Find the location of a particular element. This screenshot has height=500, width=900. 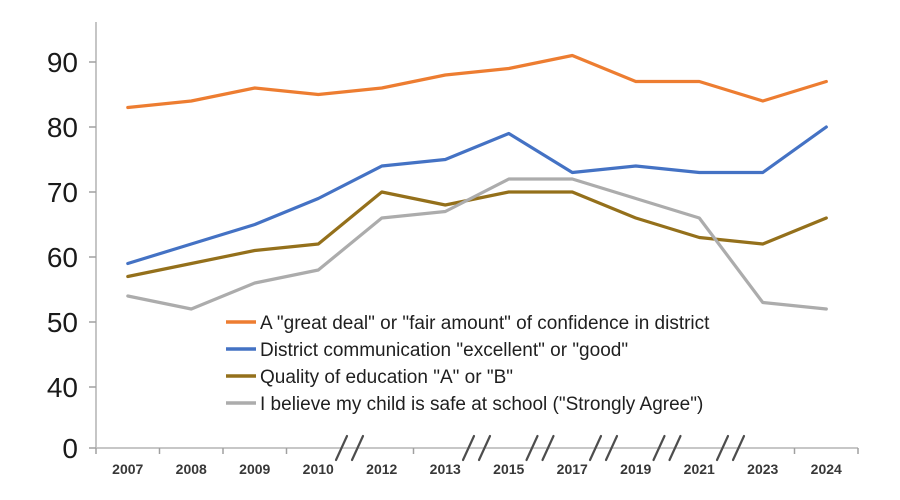

x-tick-label: 2008 is located at coordinates (191, 469).